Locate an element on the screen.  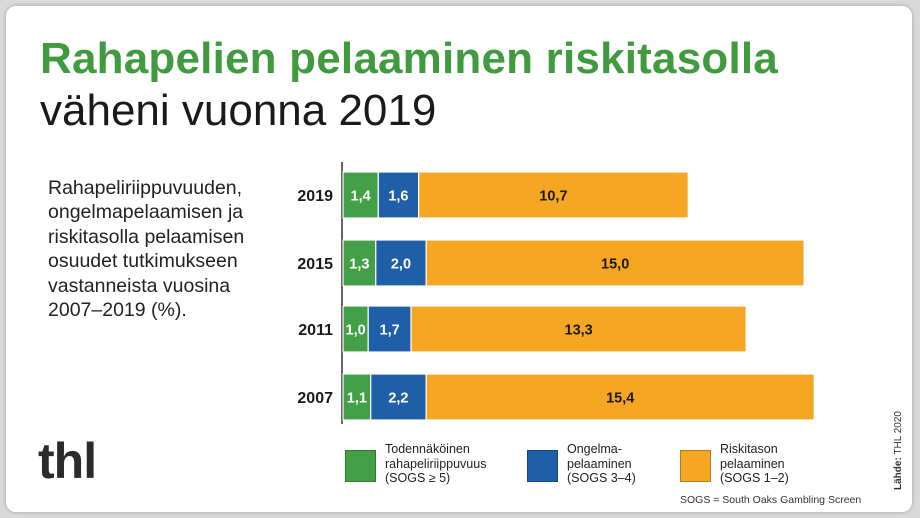
bar-value-2019-series-3: 10,7 is located at coordinates (553, 197).